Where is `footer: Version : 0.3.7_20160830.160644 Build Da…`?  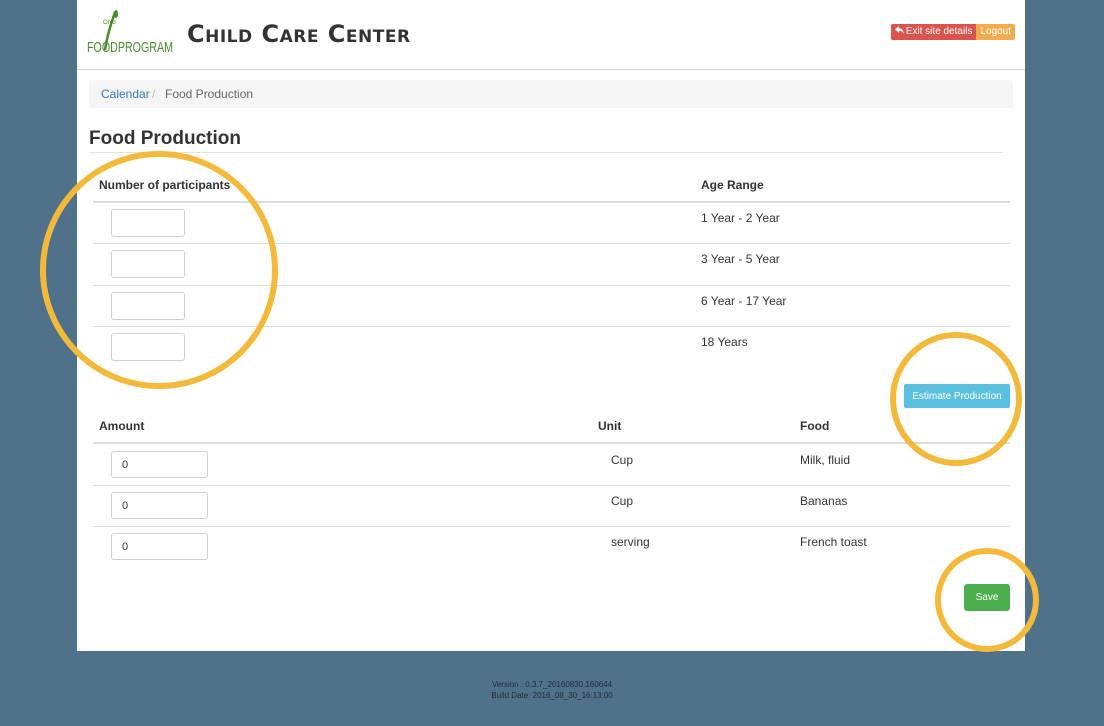
footer: Version : 0.3.7_20160830.160644 Build Da… is located at coordinates (552, 690).